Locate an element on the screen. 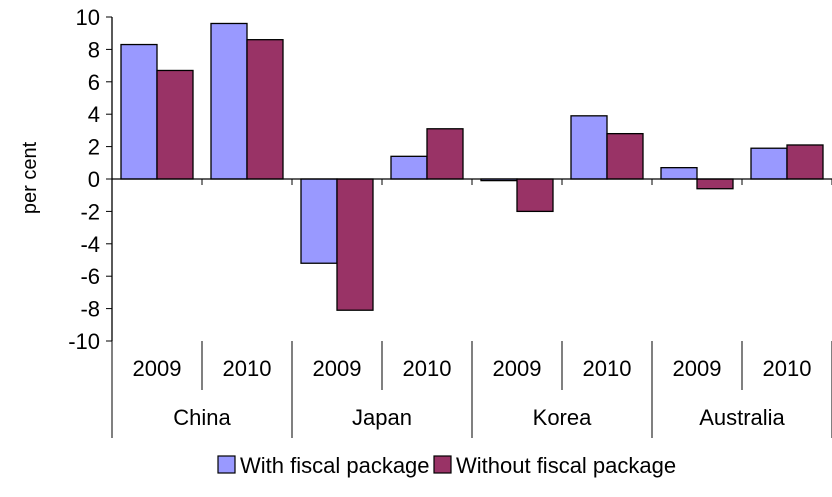 The image size is (832, 497). x-group-label: Japan is located at coordinates (382, 417).